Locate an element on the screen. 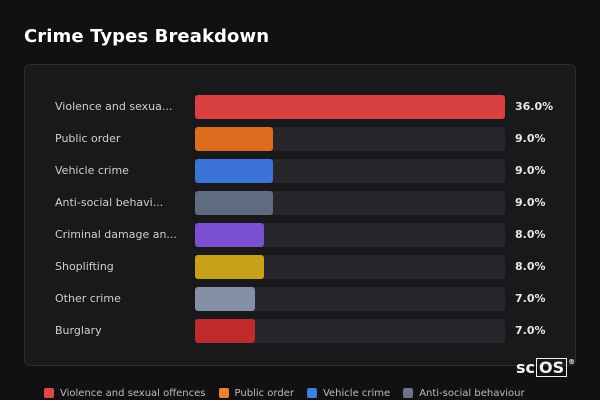 The height and width of the screenshot is (400, 600). legend-item: Anti-social behaviour is located at coordinates (464, 393).